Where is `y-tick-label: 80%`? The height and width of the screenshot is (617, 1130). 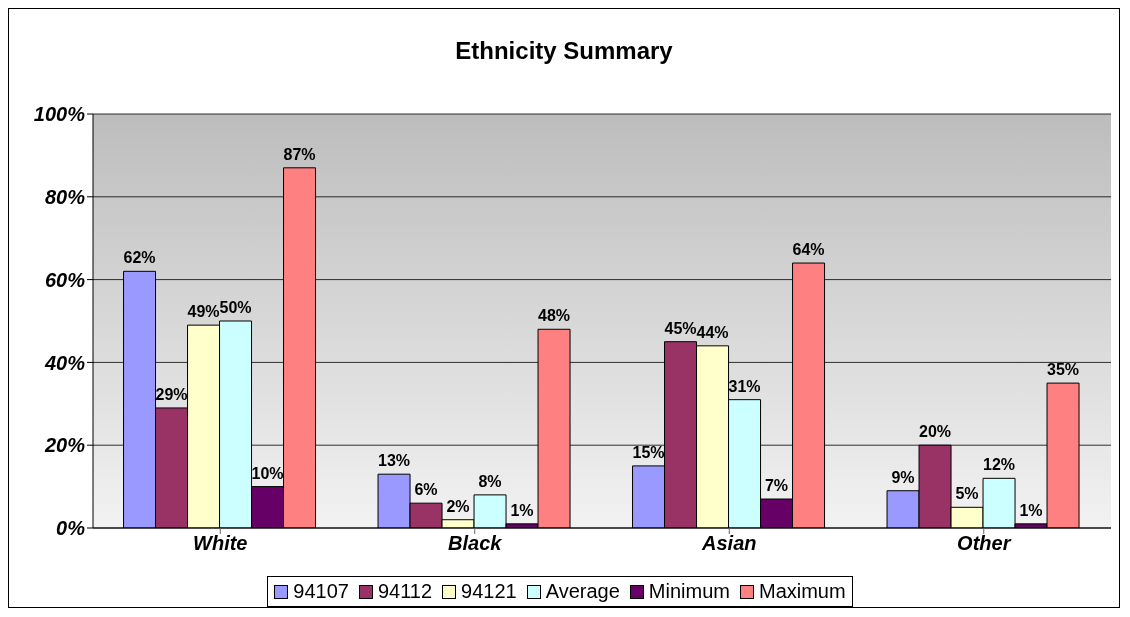
y-tick-label: 80% is located at coordinates (65, 196).